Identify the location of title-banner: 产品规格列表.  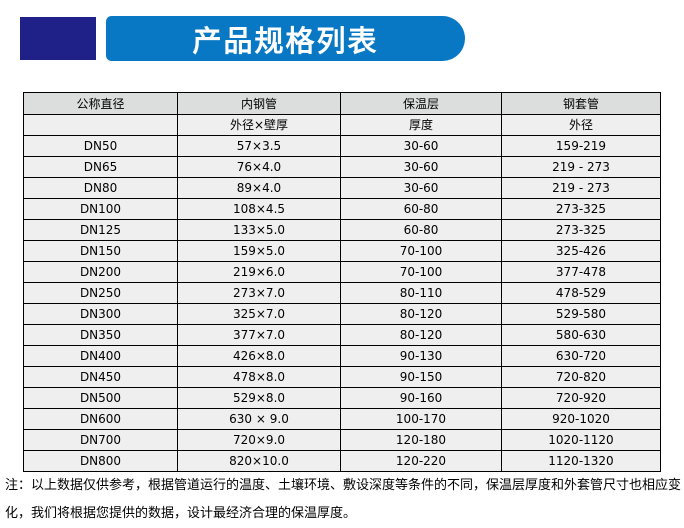
(285, 38).